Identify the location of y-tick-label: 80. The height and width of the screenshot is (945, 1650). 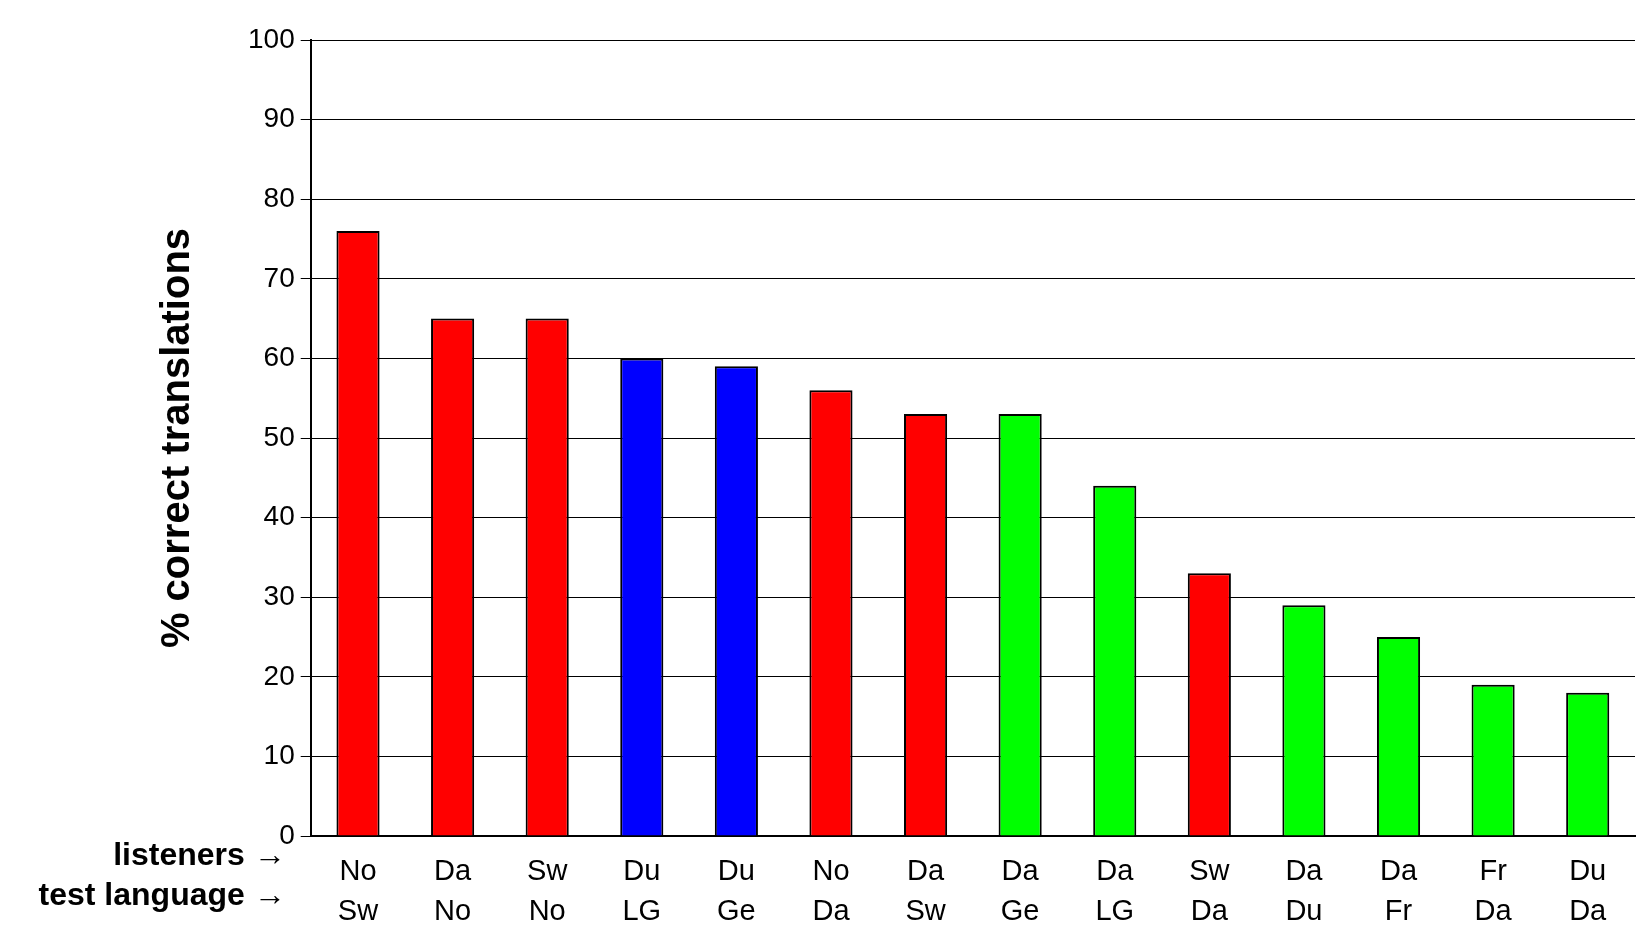
(279, 197).